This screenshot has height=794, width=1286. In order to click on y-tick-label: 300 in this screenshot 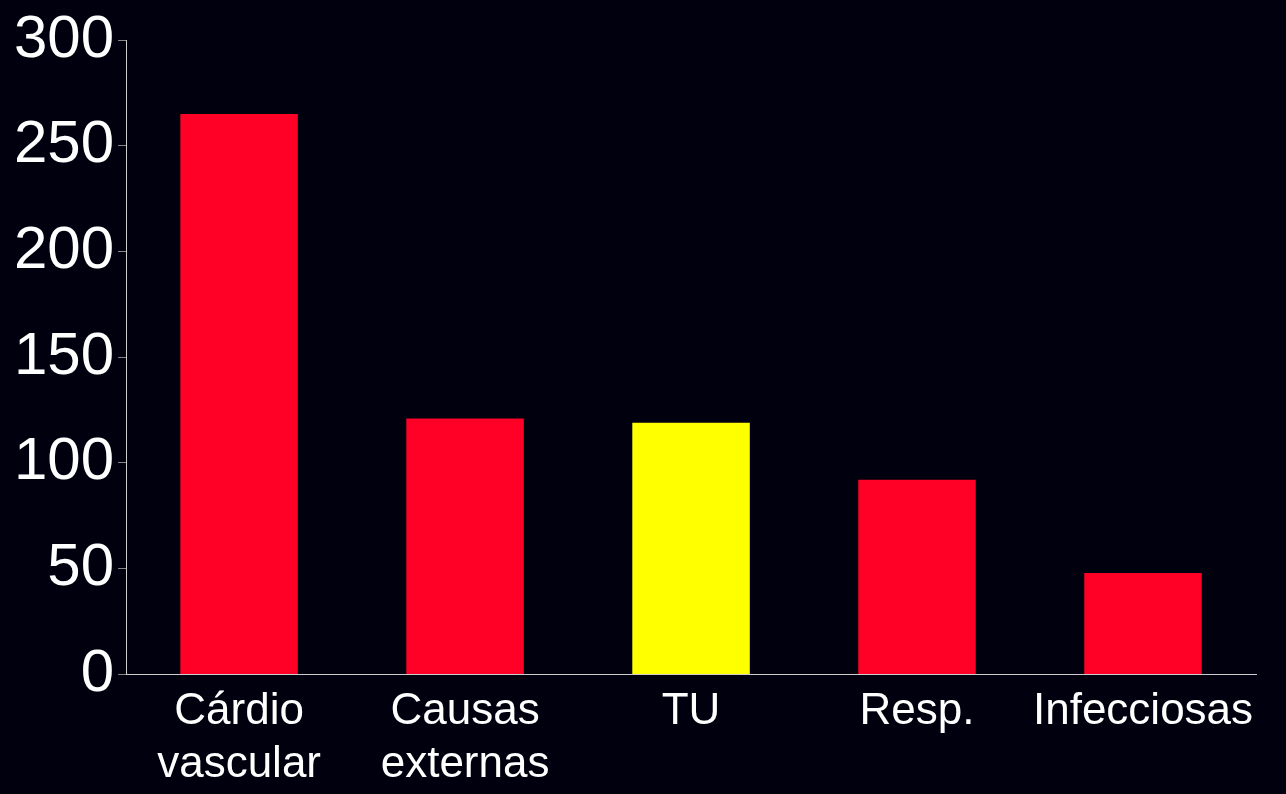, I will do `click(64, 36)`.